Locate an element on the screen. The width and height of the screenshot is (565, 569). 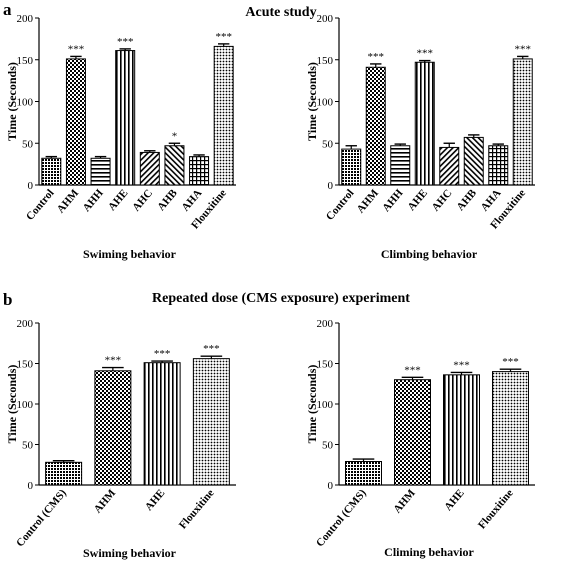
significance-label: * is located at coordinates (175, 136).